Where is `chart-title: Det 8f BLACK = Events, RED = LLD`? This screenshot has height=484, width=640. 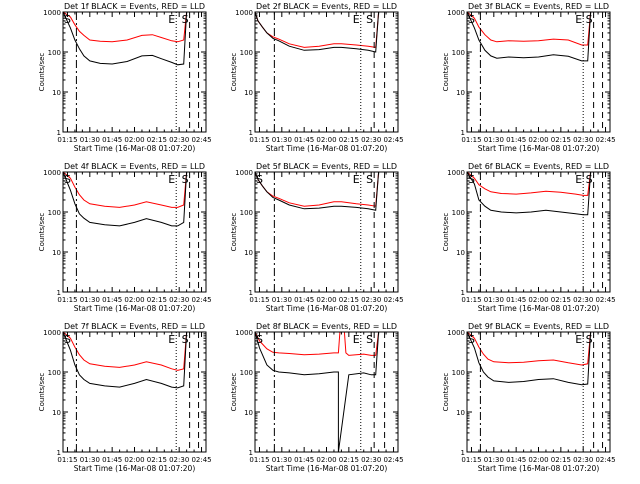 chart-title: Det 8f BLACK = Events, RED = LLD is located at coordinates (326, 326).